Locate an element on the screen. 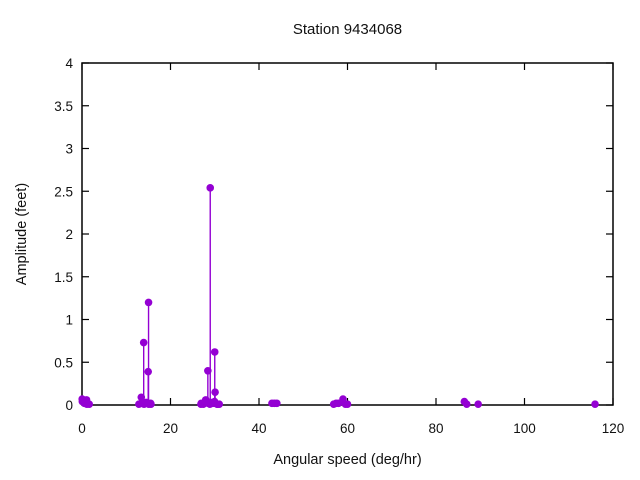  y-tick-label: 3 is located at coordinates (69, 149).